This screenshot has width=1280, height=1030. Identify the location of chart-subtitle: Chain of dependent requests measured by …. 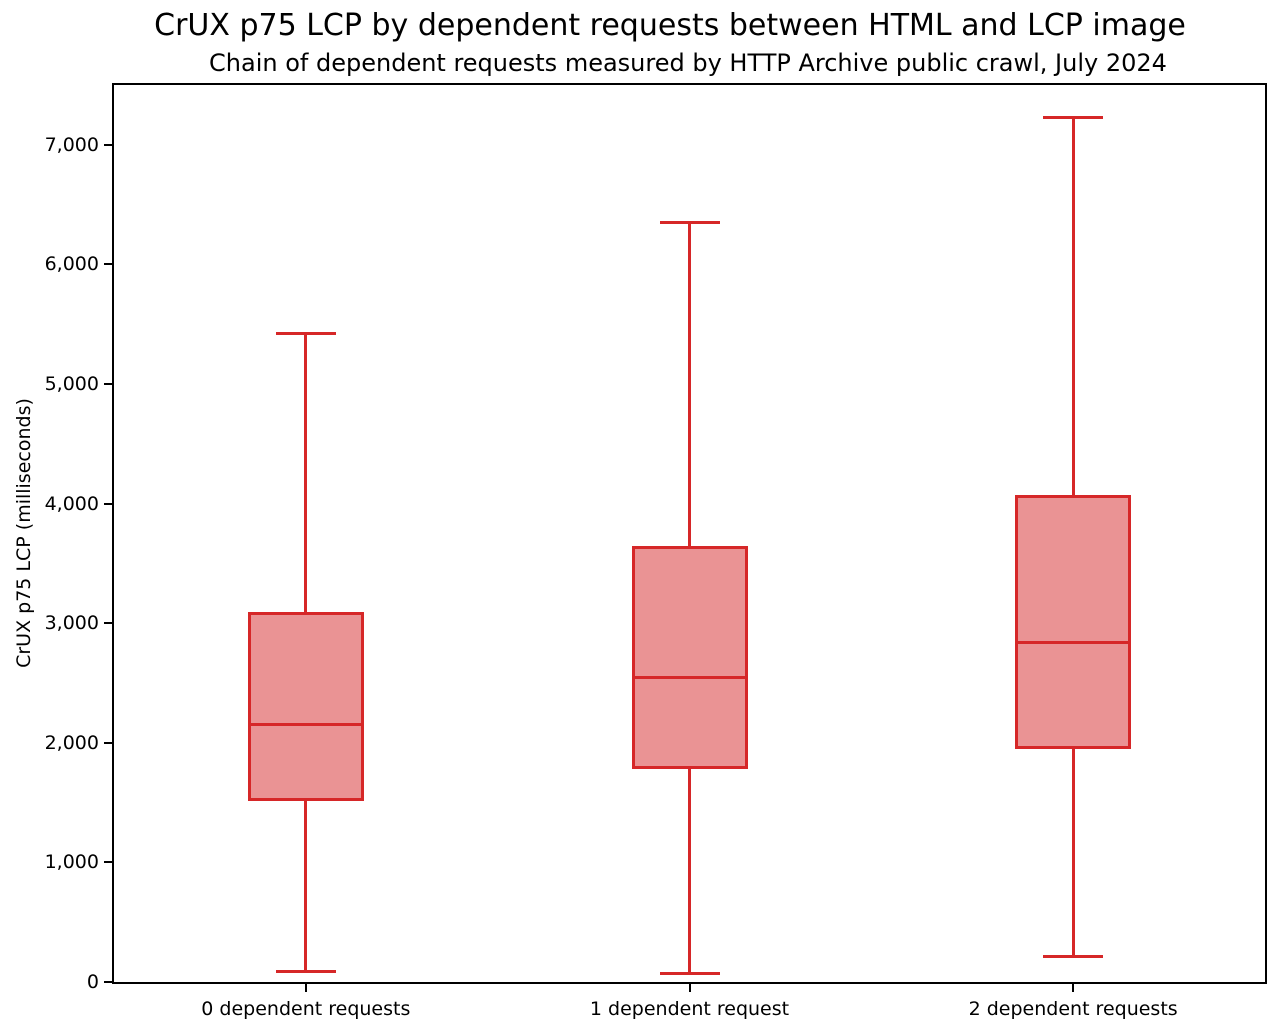
(688, 63).